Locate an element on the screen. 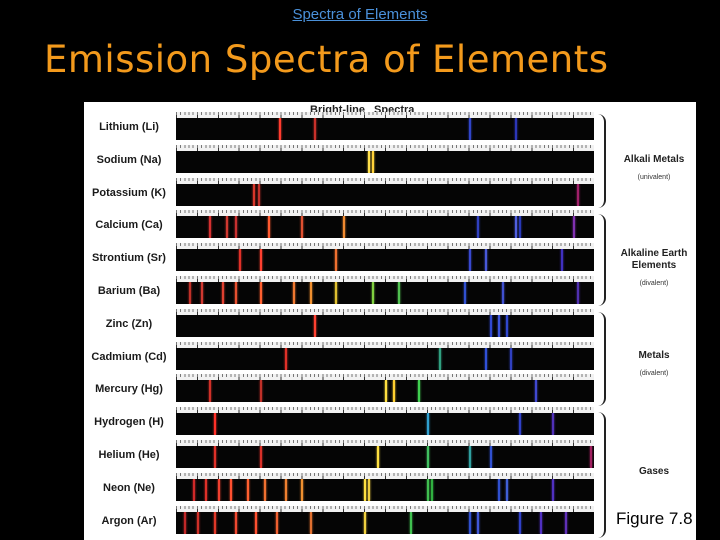  figure-caption: Figure 7.8 is located at coordinates (654, 519).